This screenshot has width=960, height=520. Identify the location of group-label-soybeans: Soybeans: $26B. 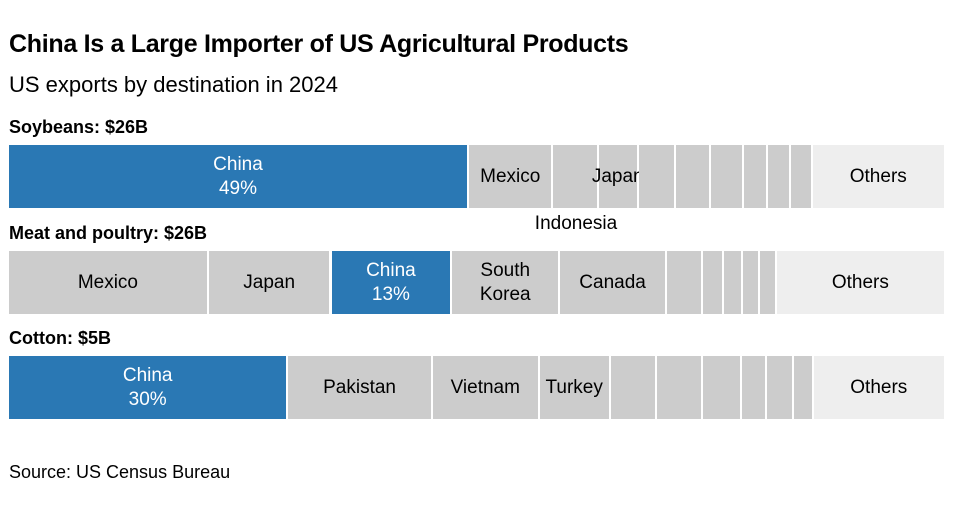
(79, 127).